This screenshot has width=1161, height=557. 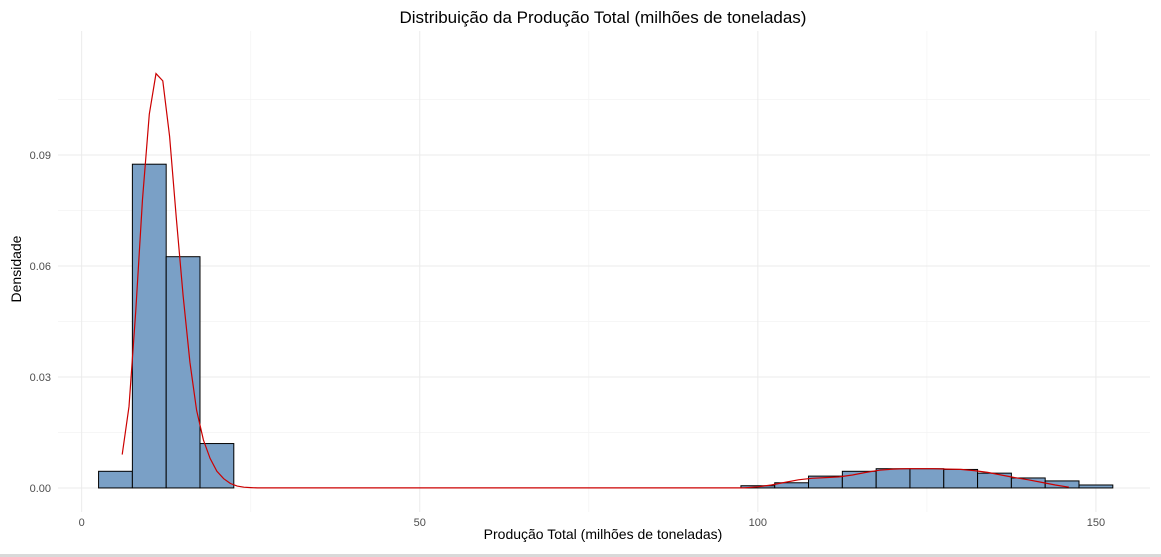 I want to click on x-tick-label: 150, so click(x=1096, y=523).